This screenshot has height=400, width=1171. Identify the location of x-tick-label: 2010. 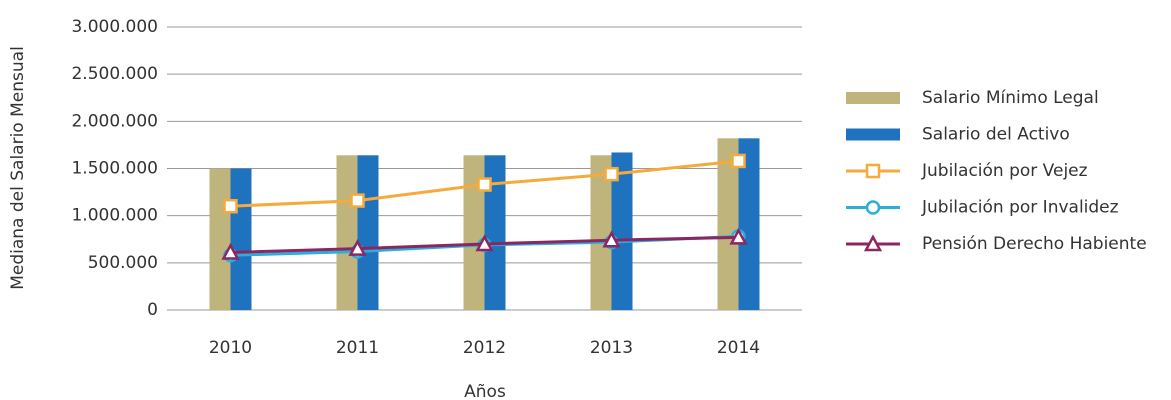
(230, 348).